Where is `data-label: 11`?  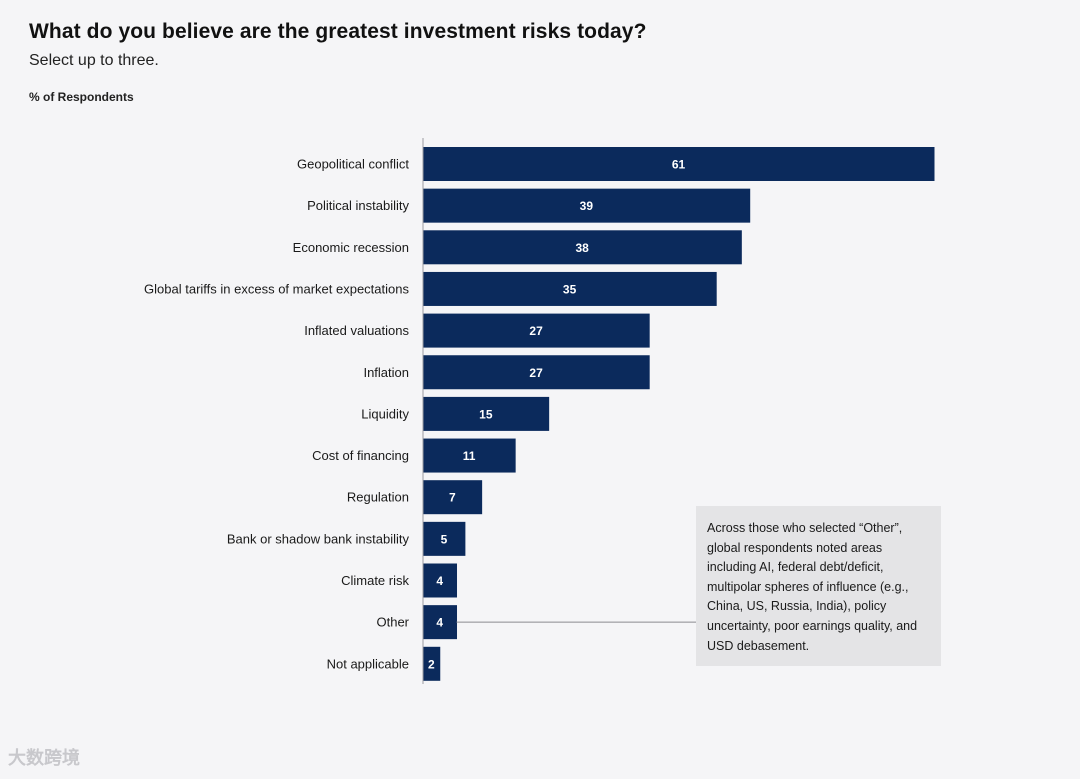 data-label: 11 is located at coordinates (469, 456).